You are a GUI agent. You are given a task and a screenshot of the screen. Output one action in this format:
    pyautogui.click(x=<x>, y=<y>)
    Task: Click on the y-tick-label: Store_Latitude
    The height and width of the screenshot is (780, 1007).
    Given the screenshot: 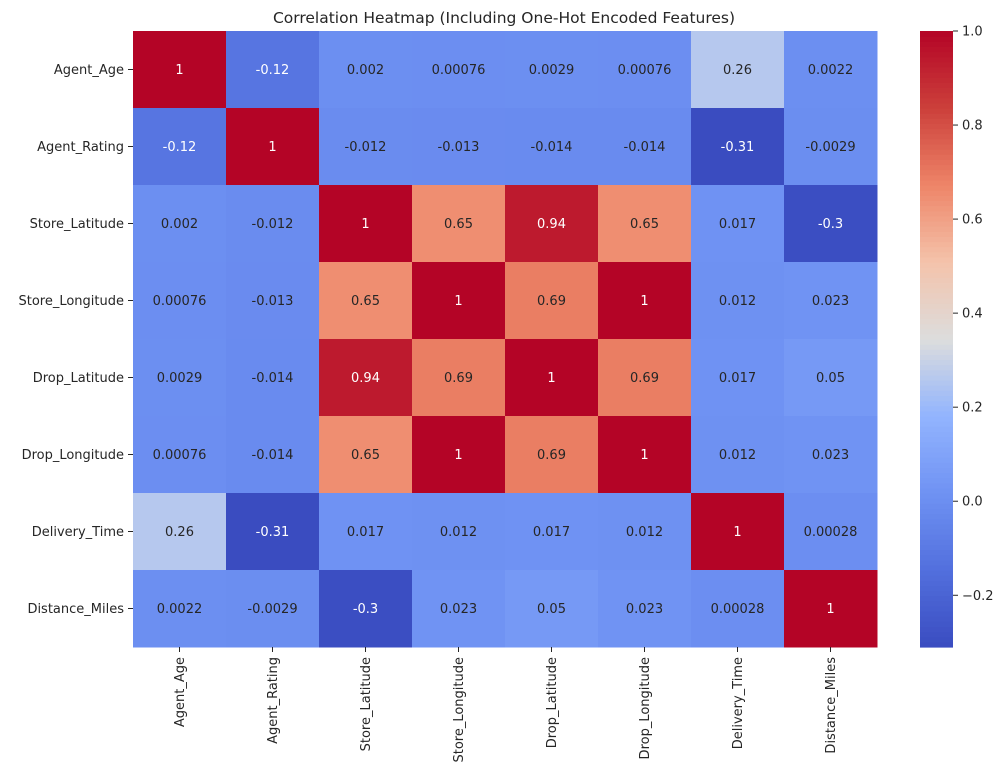 What is the action you would take?
    pyautogui.click(x=77, y=224)
    